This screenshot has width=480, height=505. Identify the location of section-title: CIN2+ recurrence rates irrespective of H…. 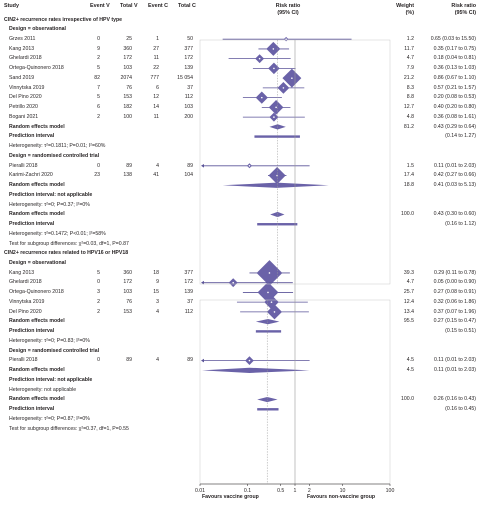
(63, 19).